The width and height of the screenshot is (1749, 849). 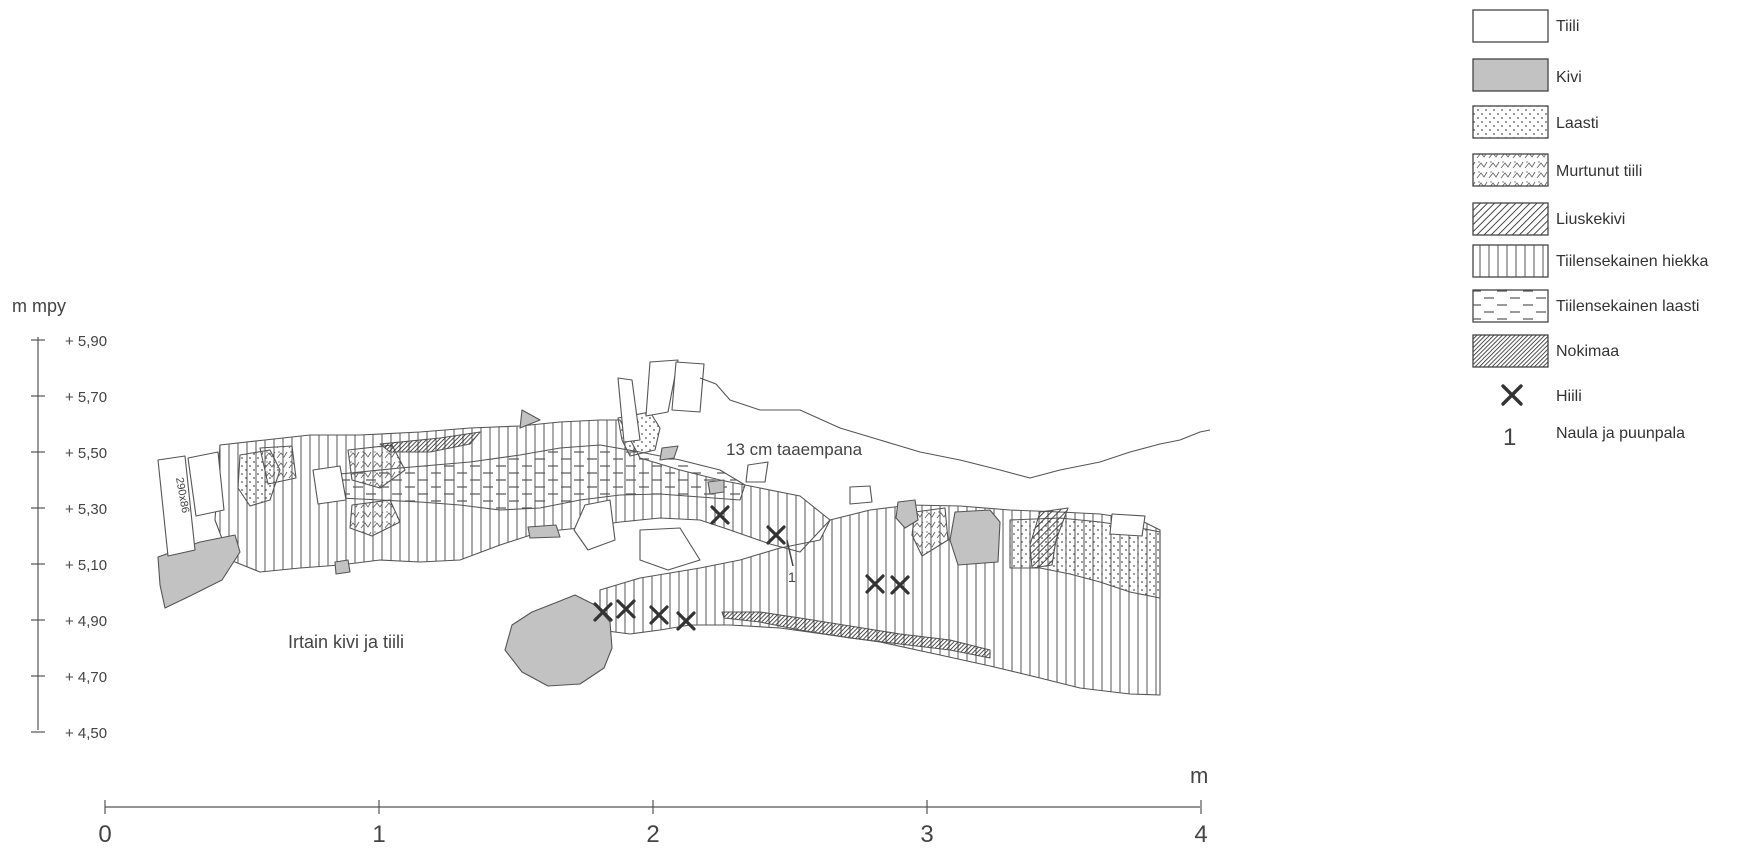 I want to click on vertical-tick-label: + 5,50, so click(x=86, y=453).